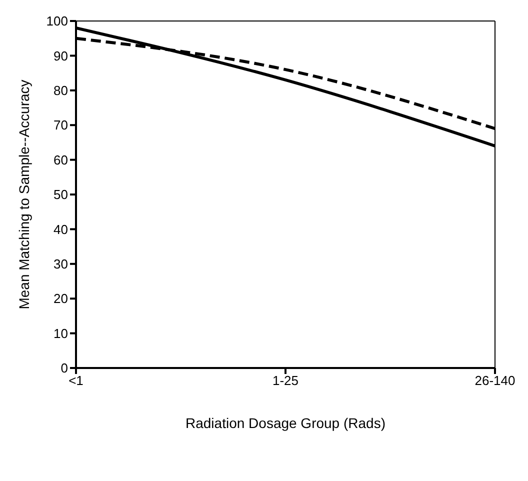 The image size is (528, 481). Describe the element at coordinates (61, 125) in the screenshot. I see `y-tick-label: 70` at that location.